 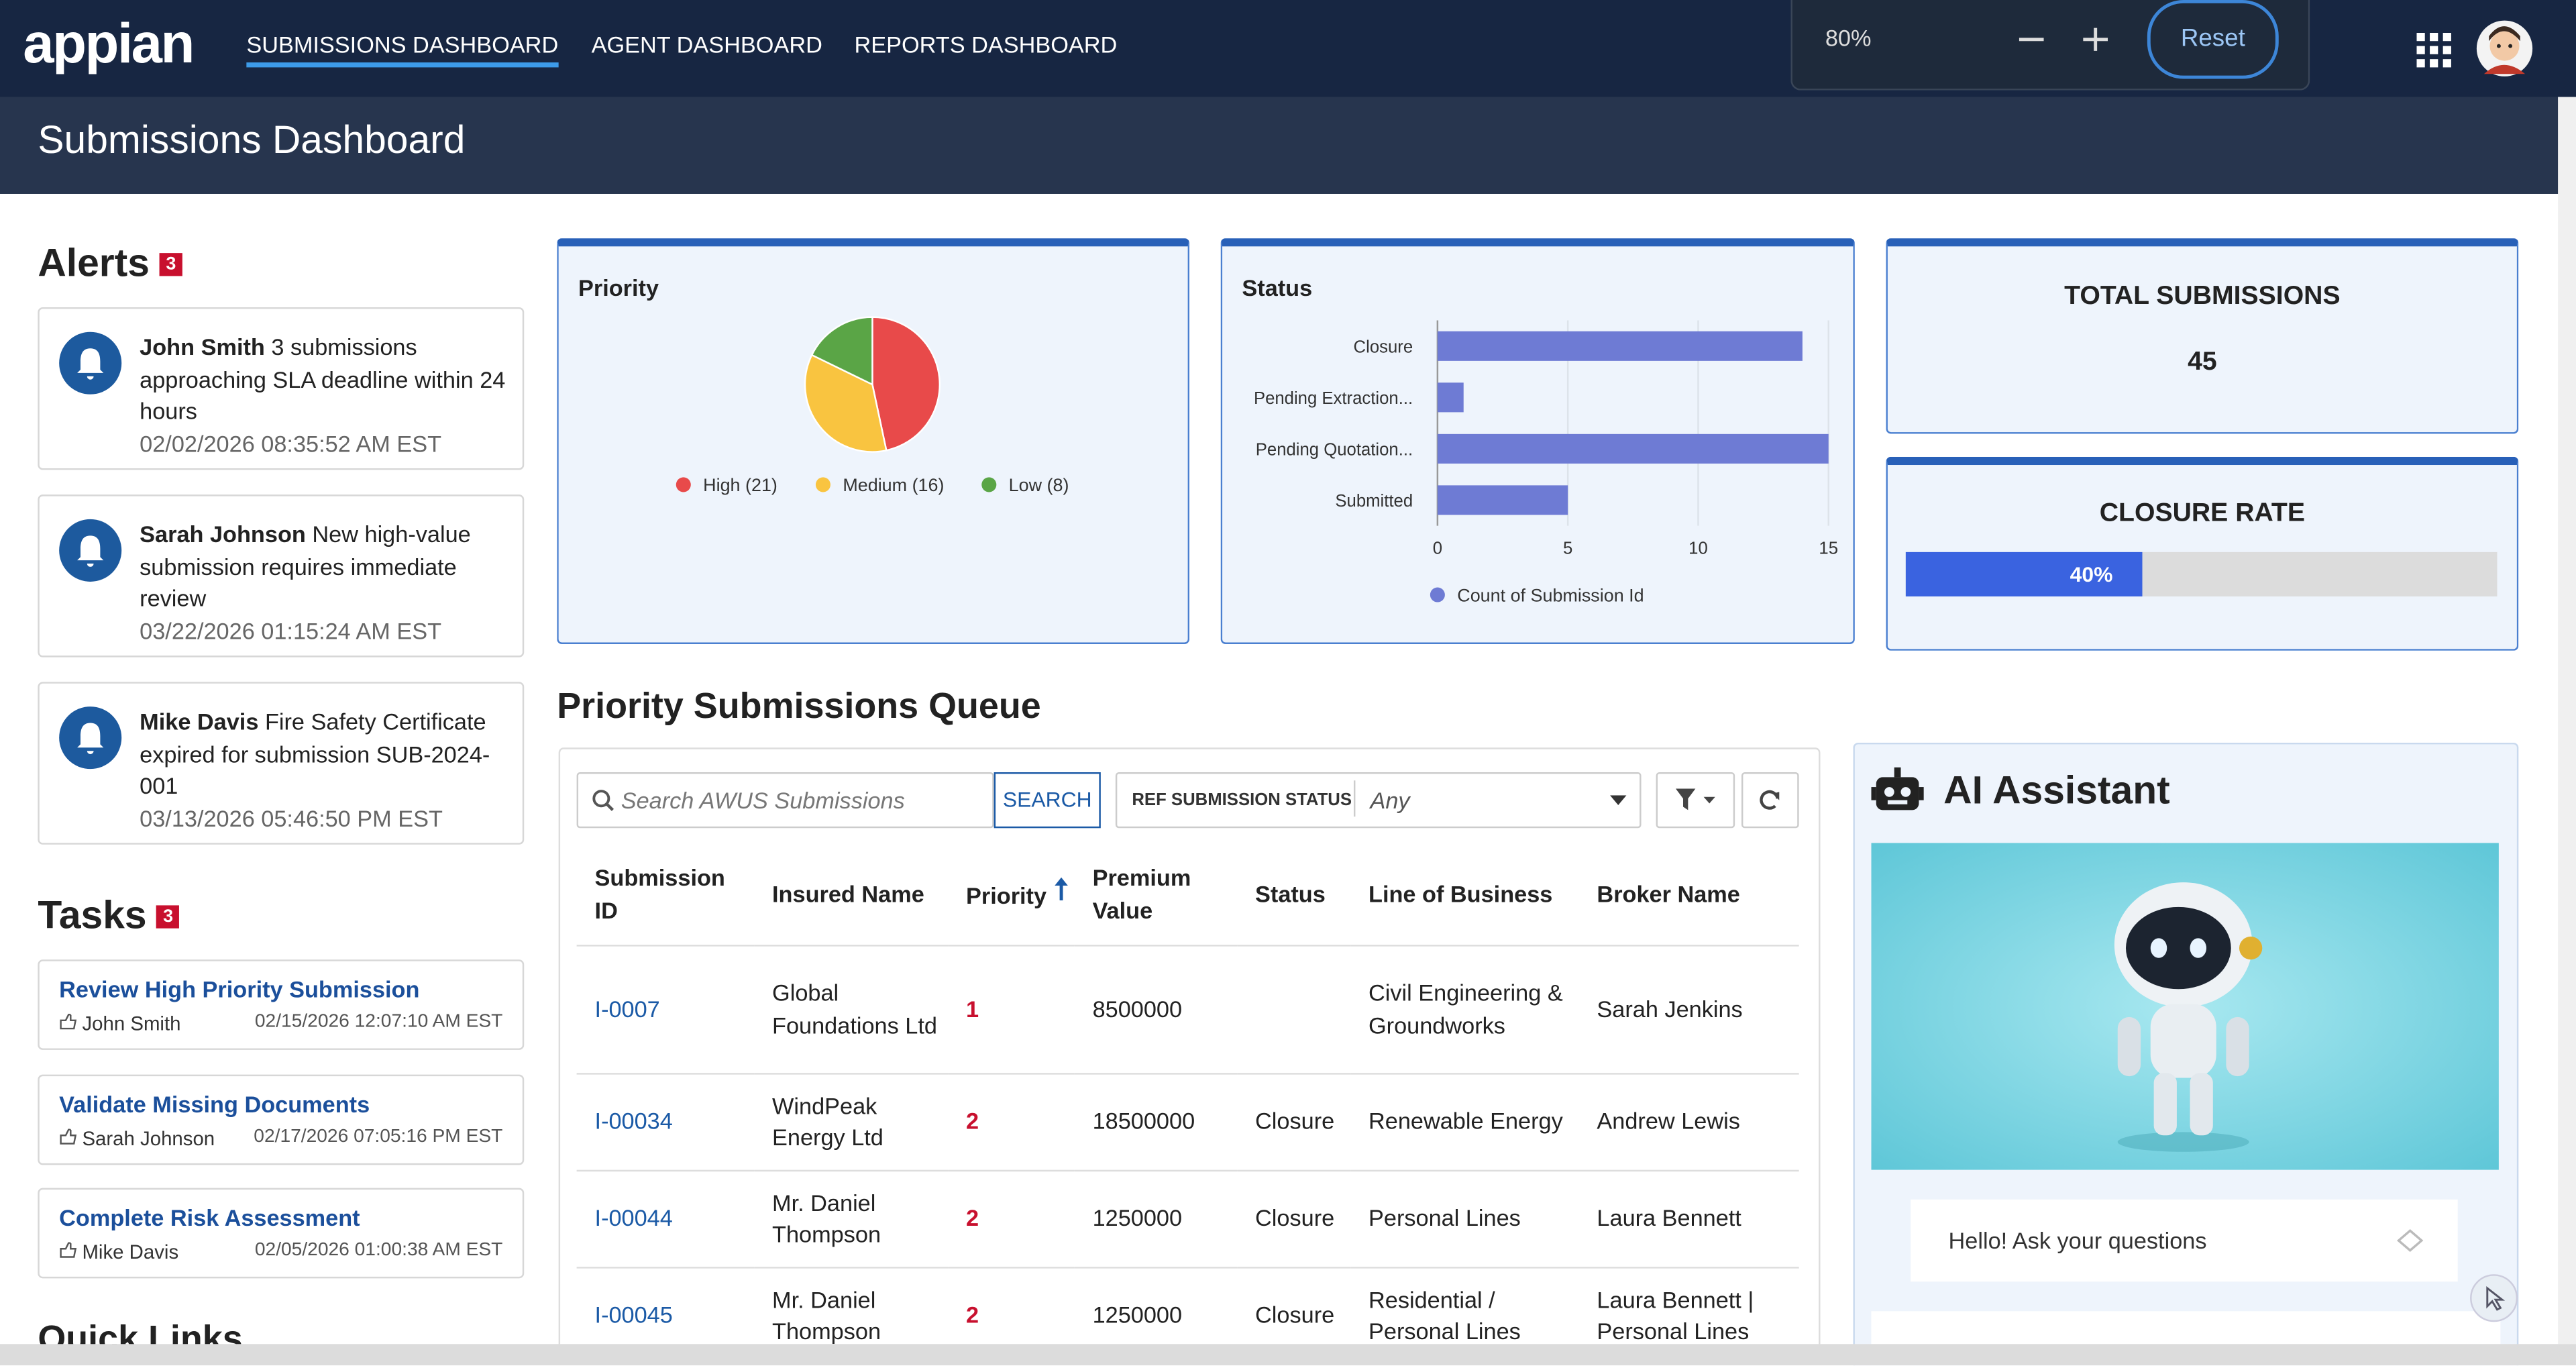 I want to click on progress-track: 40%, so click(x=2201, y=573).